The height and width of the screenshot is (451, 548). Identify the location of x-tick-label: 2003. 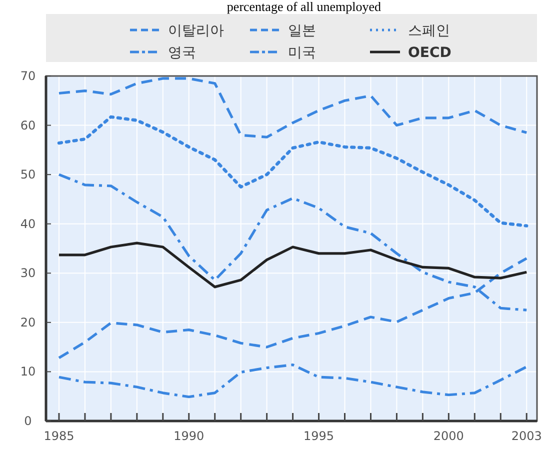
(526, 436).